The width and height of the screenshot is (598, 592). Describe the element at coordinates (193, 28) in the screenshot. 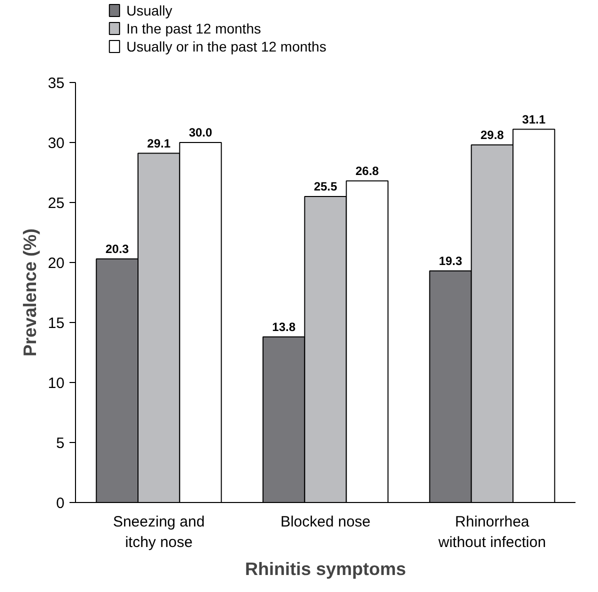

I see `legend-label: In the past 12 months` at that location.